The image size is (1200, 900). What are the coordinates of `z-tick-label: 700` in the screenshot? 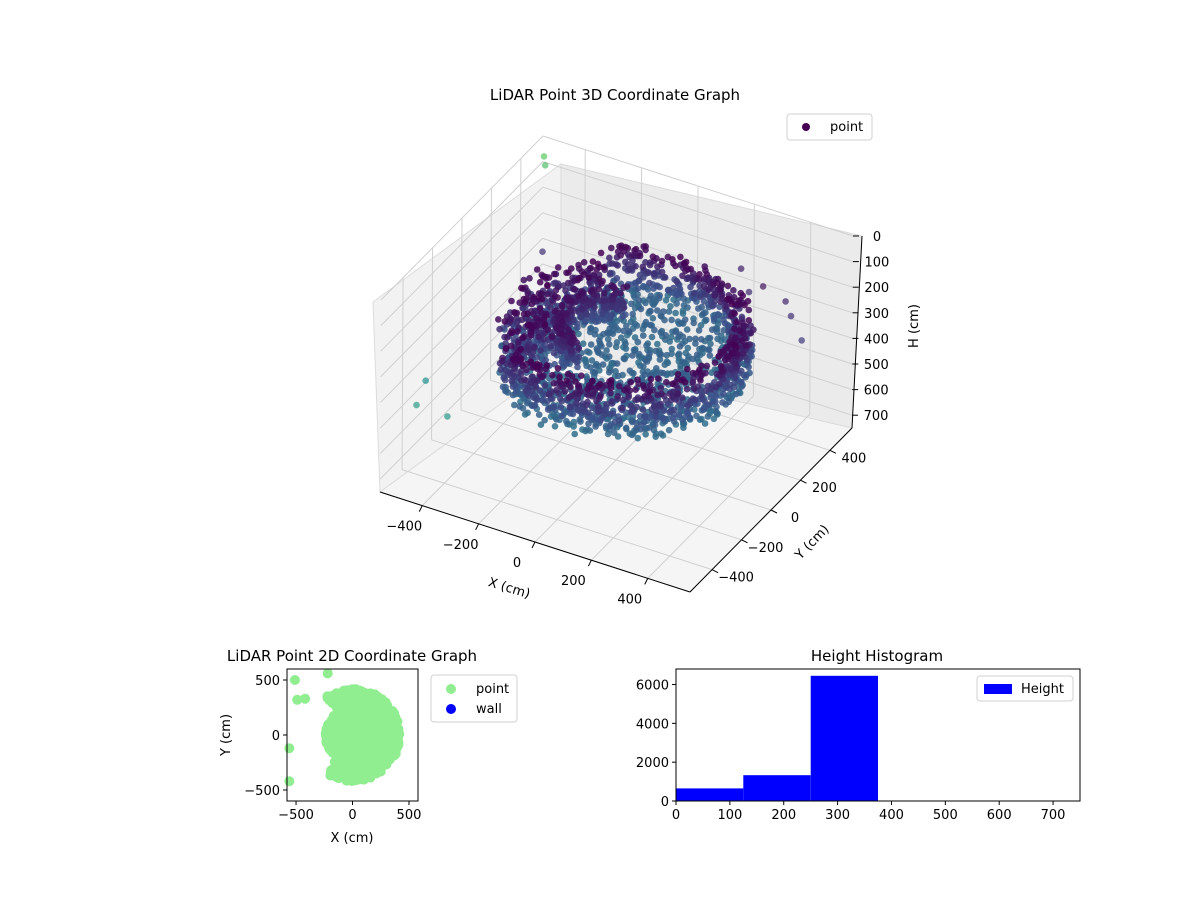 It's located at (876, 416).